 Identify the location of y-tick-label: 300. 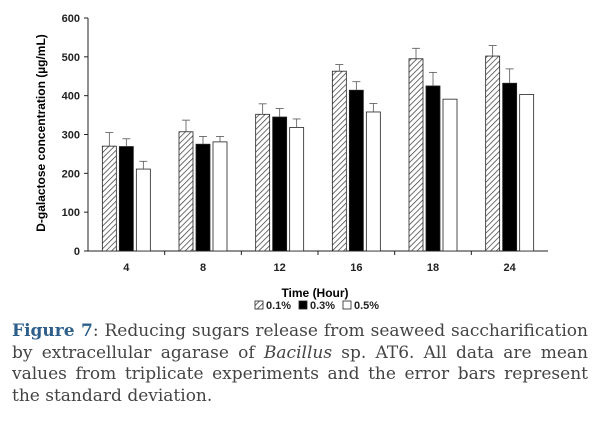
(71, 136).